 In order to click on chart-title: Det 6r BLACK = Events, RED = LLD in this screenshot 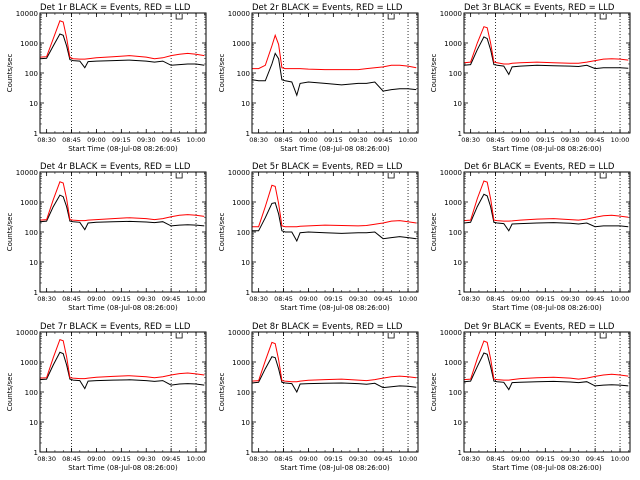, I will do `click(539, 167)`.